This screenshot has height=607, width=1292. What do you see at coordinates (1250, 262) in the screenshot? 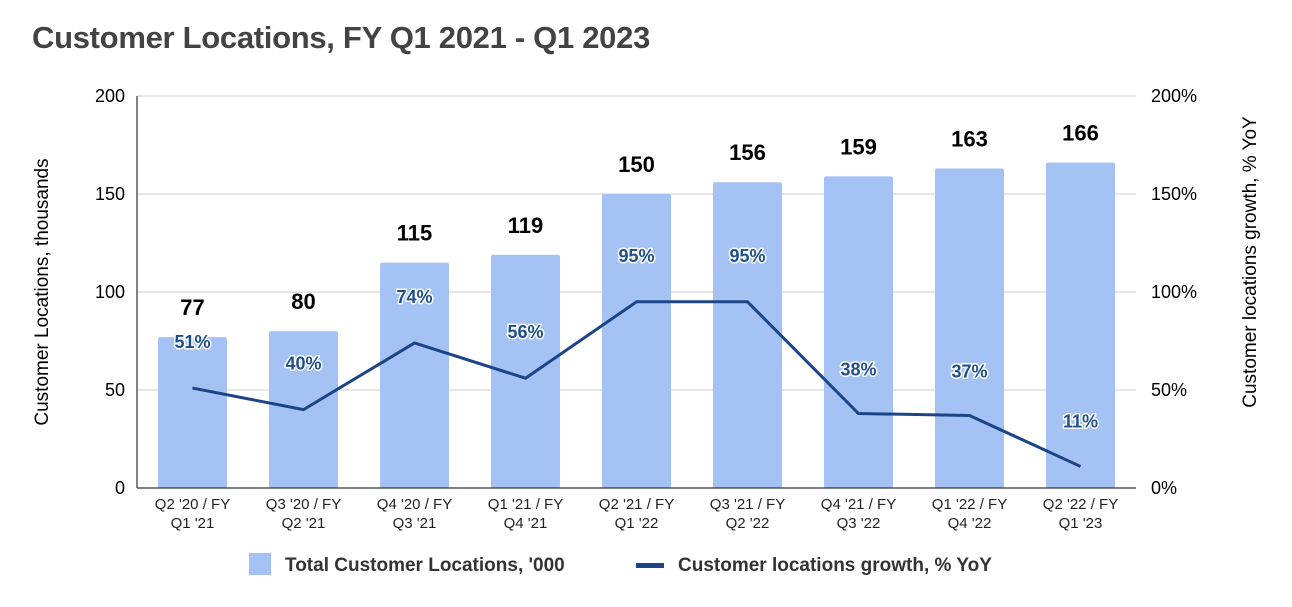
I see `y2-axis-title: Customer locations growth, % YoY` at bounding box center [1250, 262].